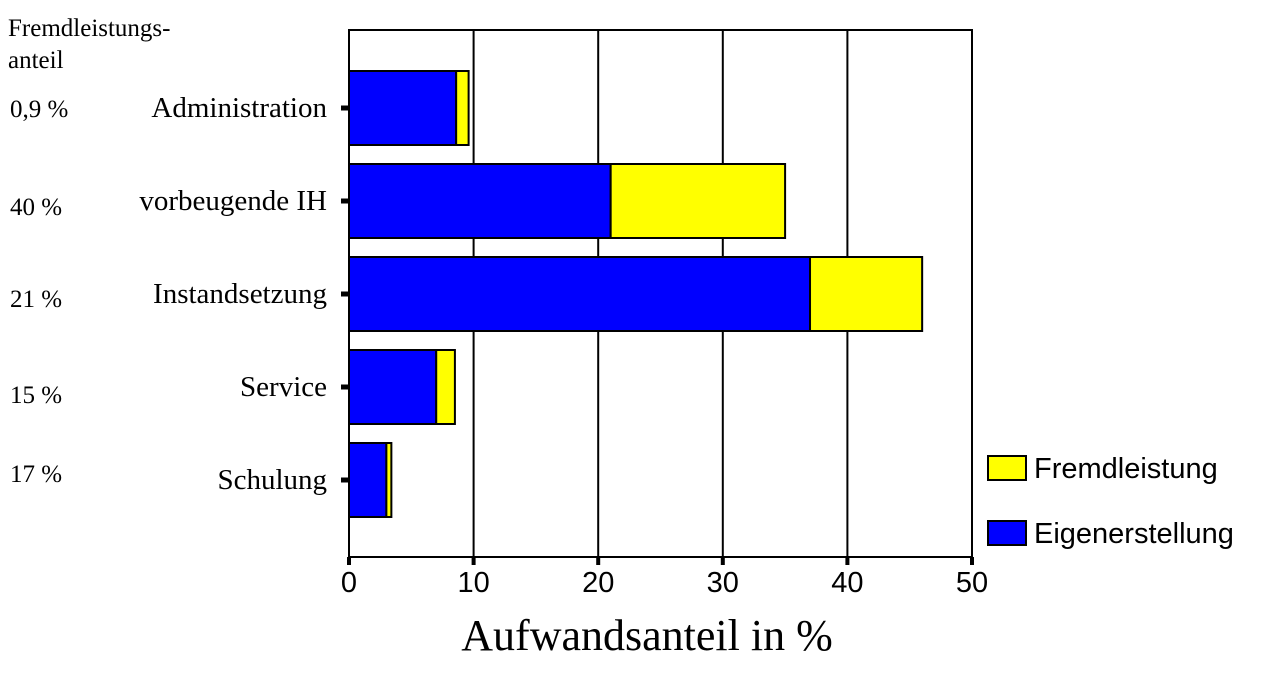 The height and width of the screenshot is (673, 1279). Describe the element at coordinates (664, 578) in the screenshot. I see `x-axis: 0 10 20 30 40 50` at that location.